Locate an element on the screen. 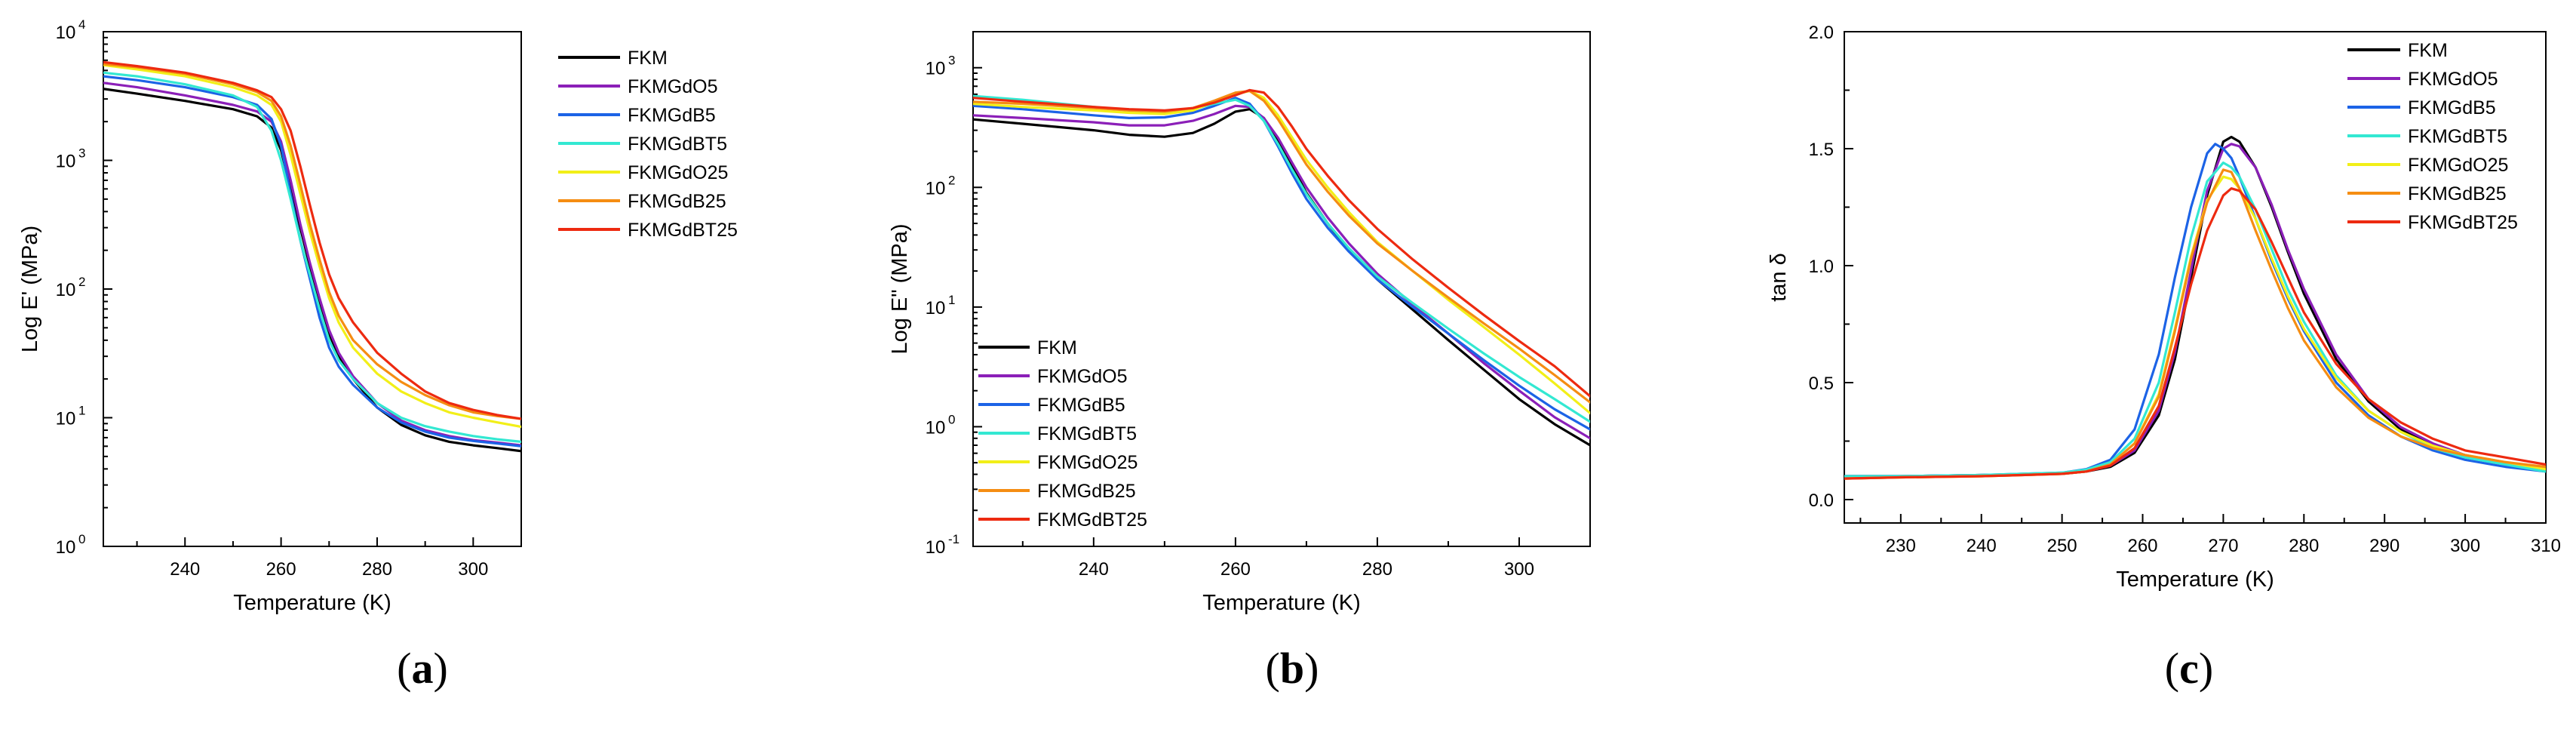  panel-label-c: (c) is located at coordinates (2189, 668).